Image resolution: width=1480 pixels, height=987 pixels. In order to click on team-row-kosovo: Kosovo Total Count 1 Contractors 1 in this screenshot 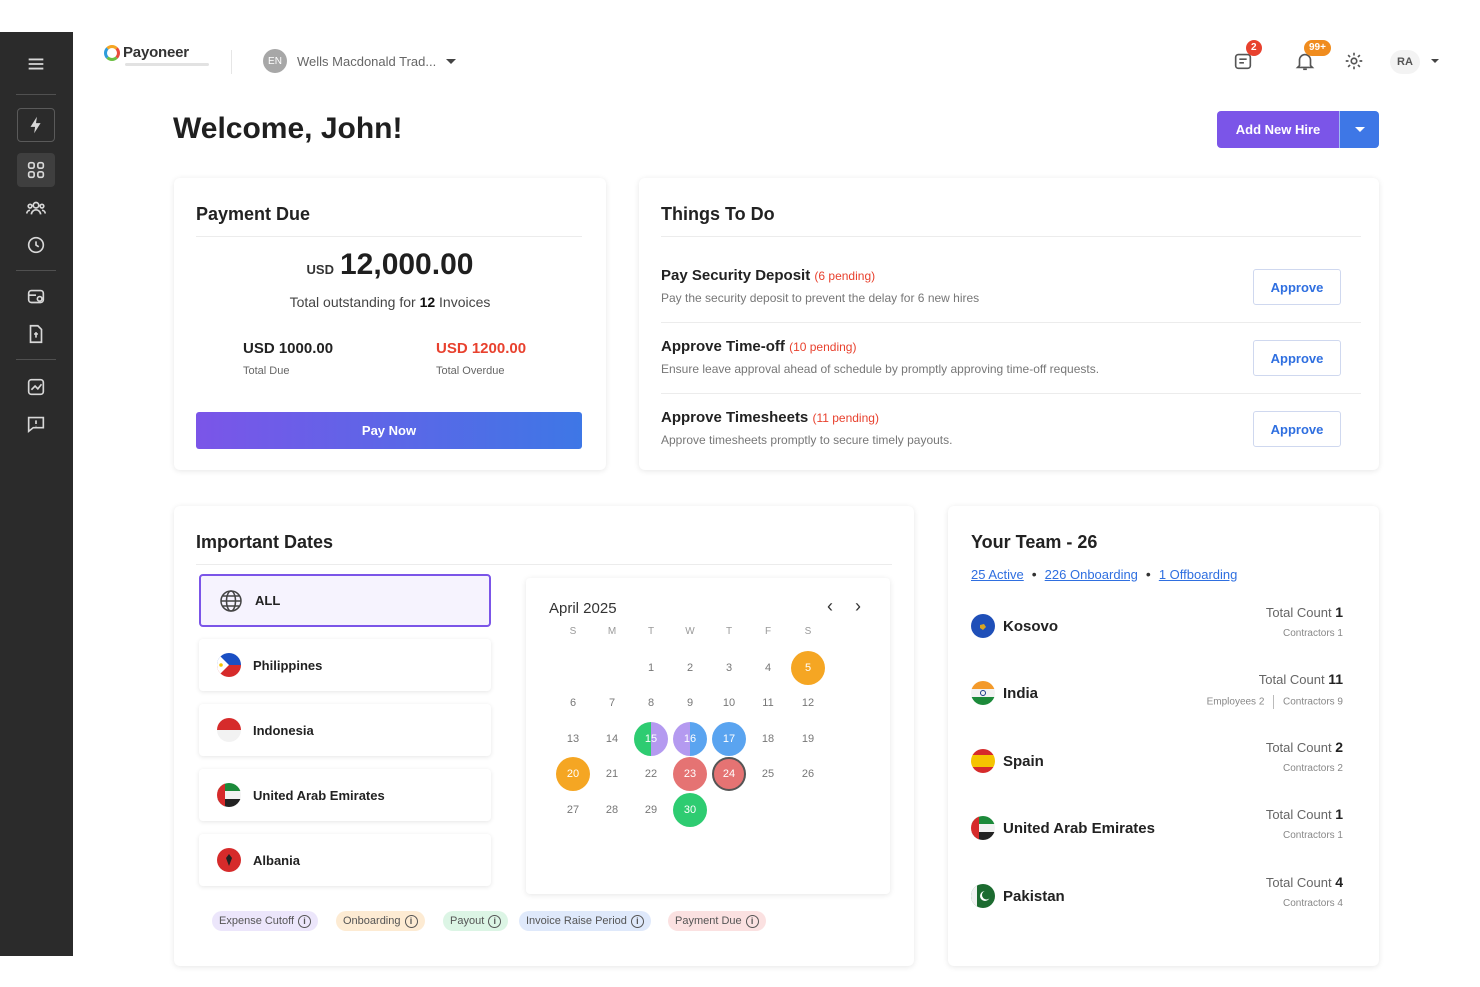, I will do `click(1157, 629)`.